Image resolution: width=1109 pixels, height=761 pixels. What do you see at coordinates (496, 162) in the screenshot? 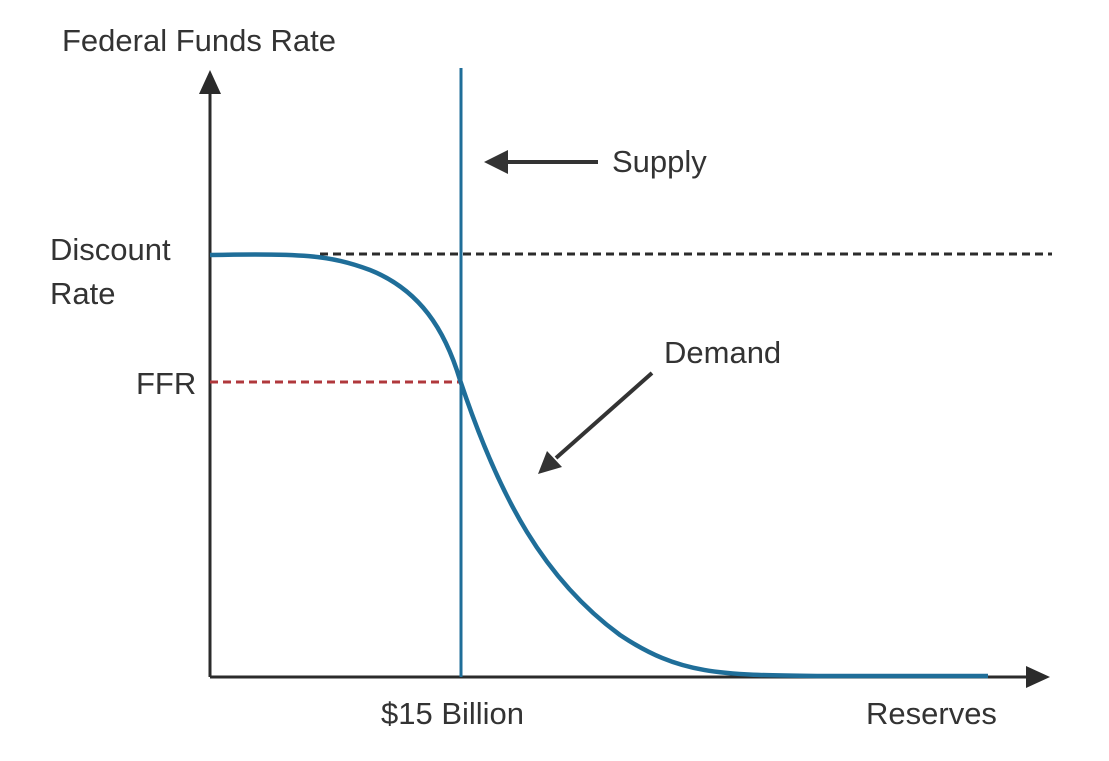
I see `supply-arrowhead` at bounding box center [496, 162].